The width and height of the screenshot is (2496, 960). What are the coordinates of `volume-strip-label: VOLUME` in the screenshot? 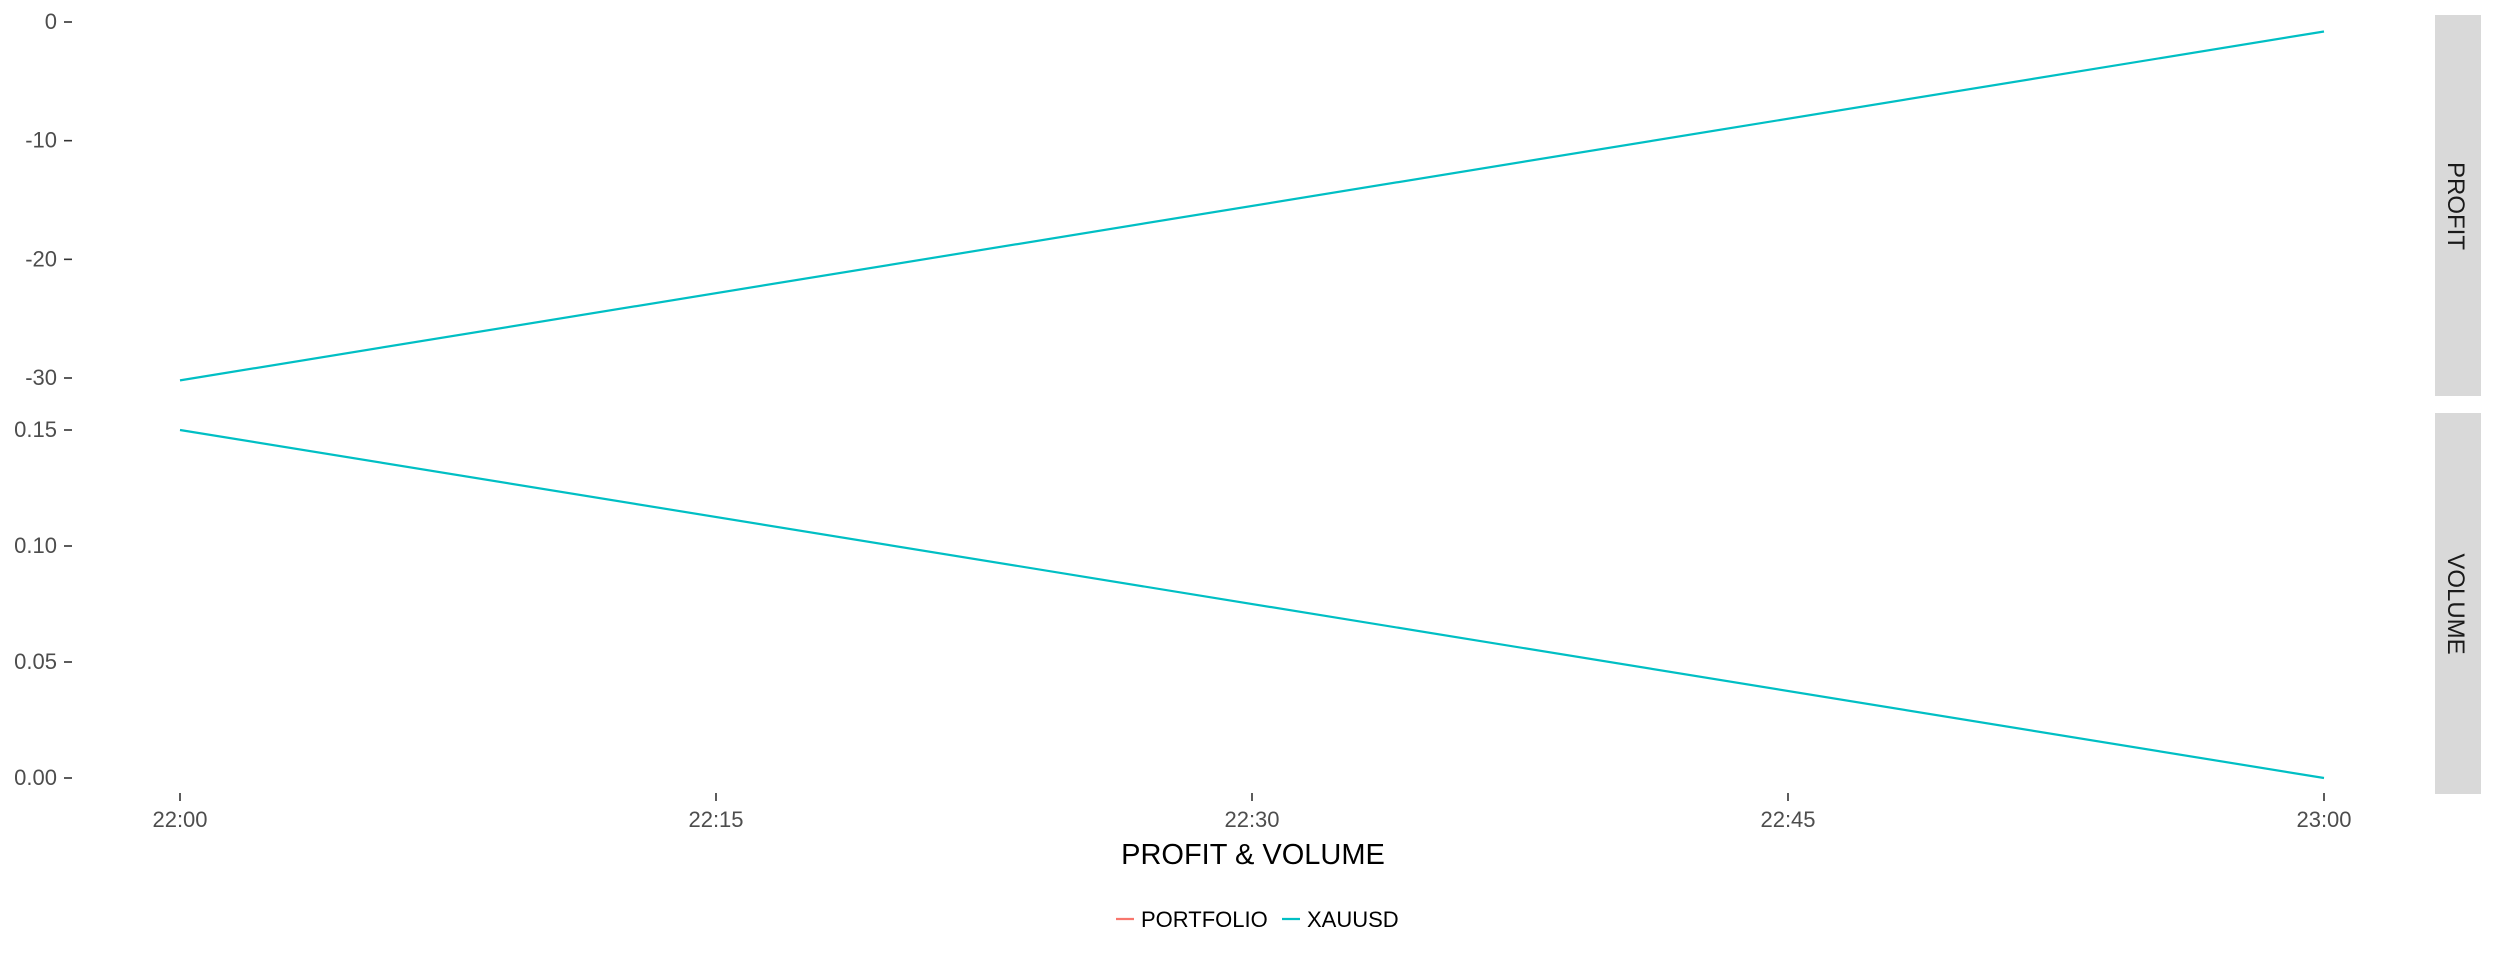 It's located at (2455, 603).